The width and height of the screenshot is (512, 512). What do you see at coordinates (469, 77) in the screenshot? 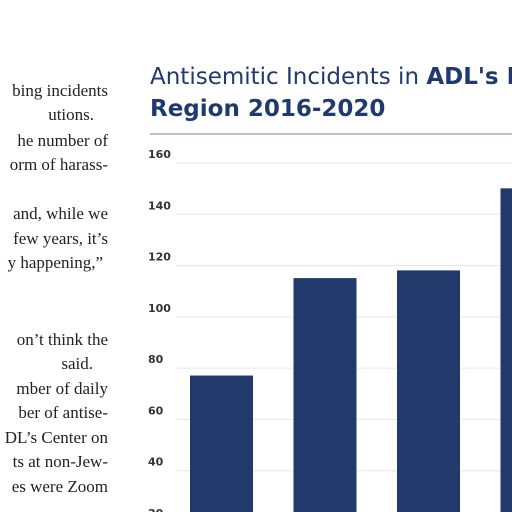
I see `title-bold: ADL's Pl` at bounding box center [469, 77].